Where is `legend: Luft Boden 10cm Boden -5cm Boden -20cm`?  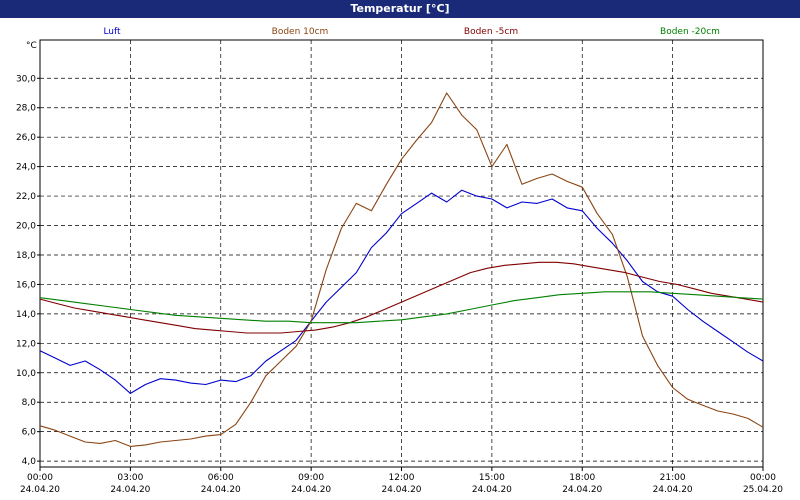
legend: Luft Boden 10cm Boden -5cm Boden -20cm is located at coordinates (411, 32).